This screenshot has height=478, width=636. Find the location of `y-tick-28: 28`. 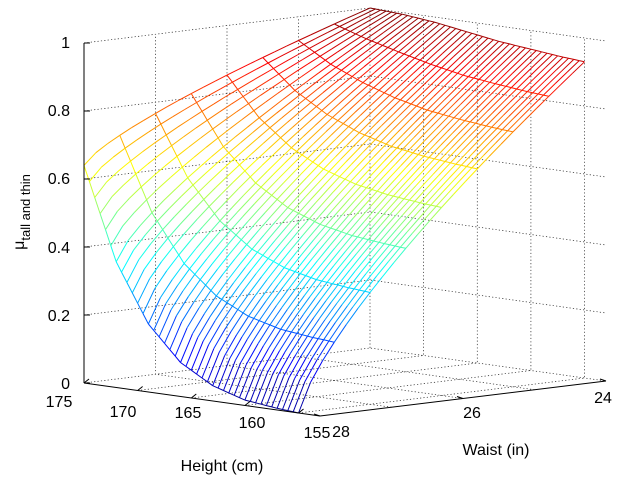

y-tick-28: 28 is located at coordinates (341, 432).